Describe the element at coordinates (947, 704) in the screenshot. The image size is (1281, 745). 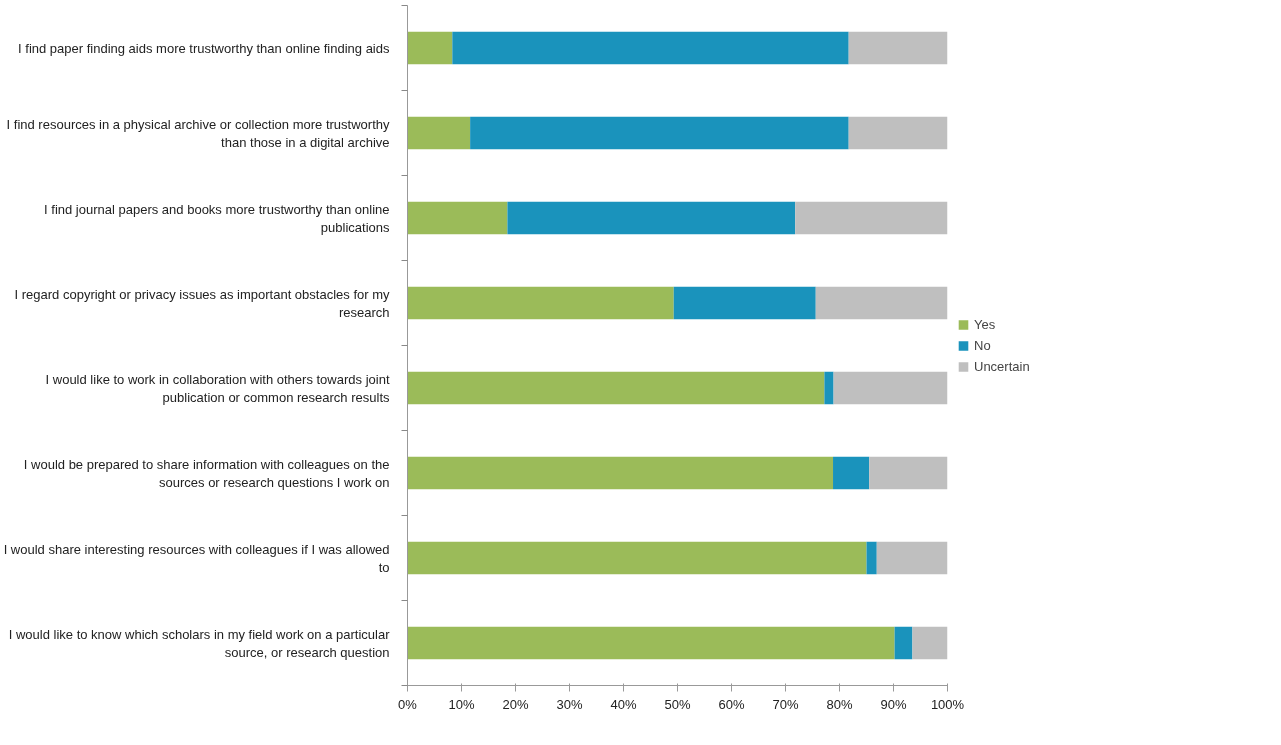
I see `x-tick-label: 100%` at that location.